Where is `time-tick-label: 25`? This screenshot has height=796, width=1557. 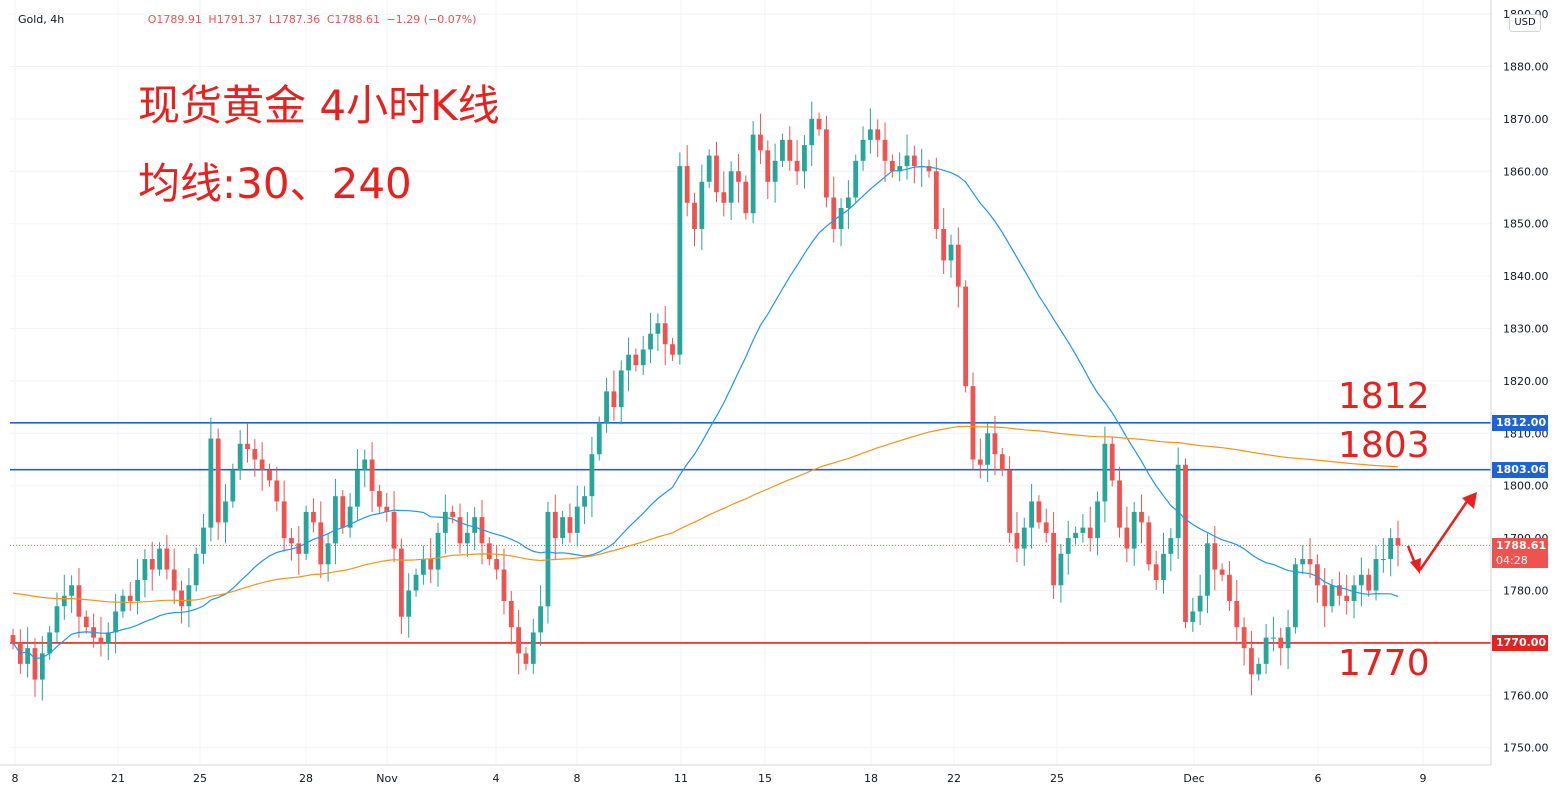 time-tick-label: 25 is located at coordinates (1057, 778).